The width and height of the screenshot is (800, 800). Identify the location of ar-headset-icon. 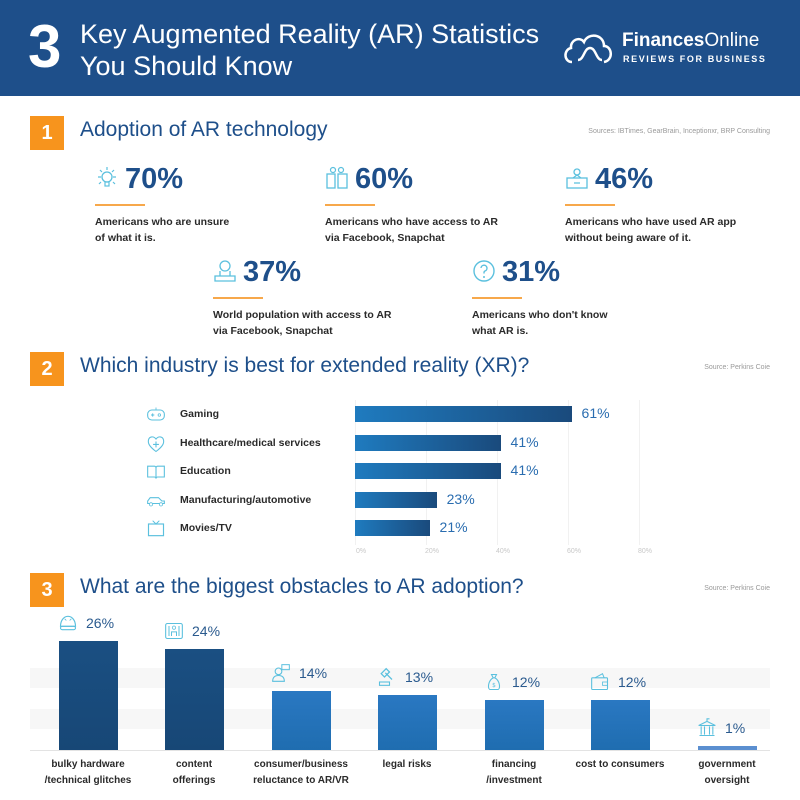
(577, 178).